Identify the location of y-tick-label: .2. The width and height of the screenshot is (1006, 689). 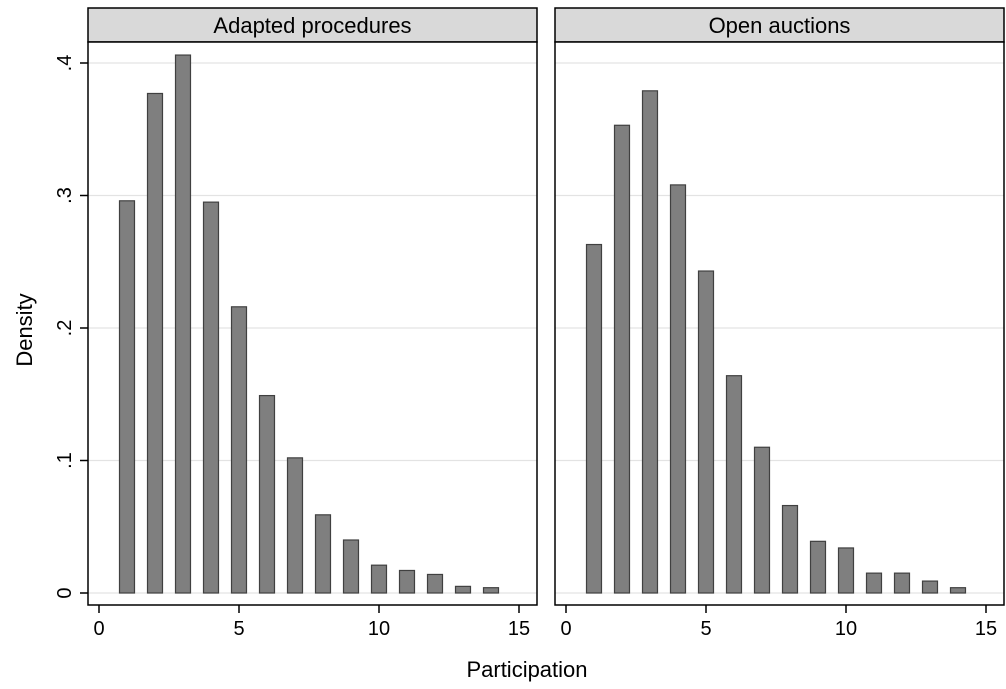
(65, 328).